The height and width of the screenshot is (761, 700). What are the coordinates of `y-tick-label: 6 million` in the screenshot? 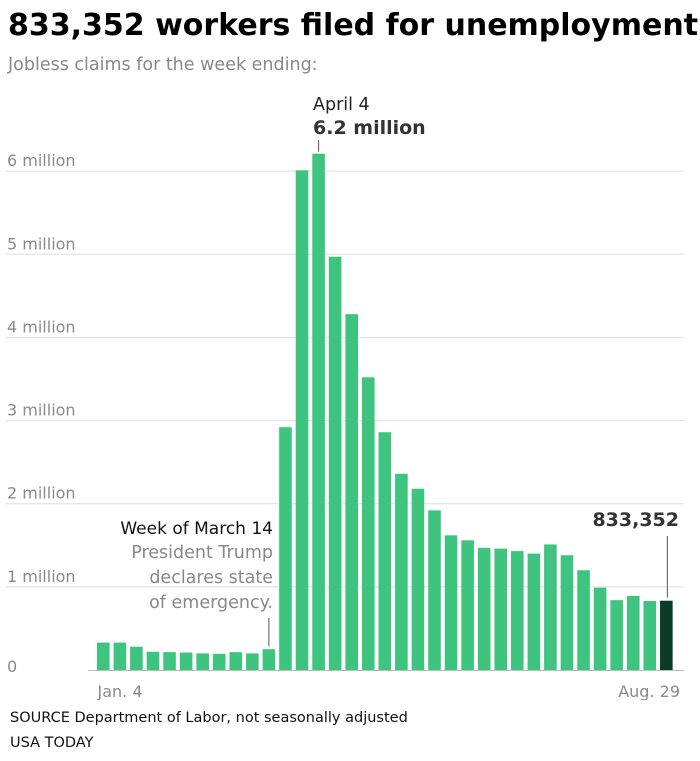 It's located at (41, 160).